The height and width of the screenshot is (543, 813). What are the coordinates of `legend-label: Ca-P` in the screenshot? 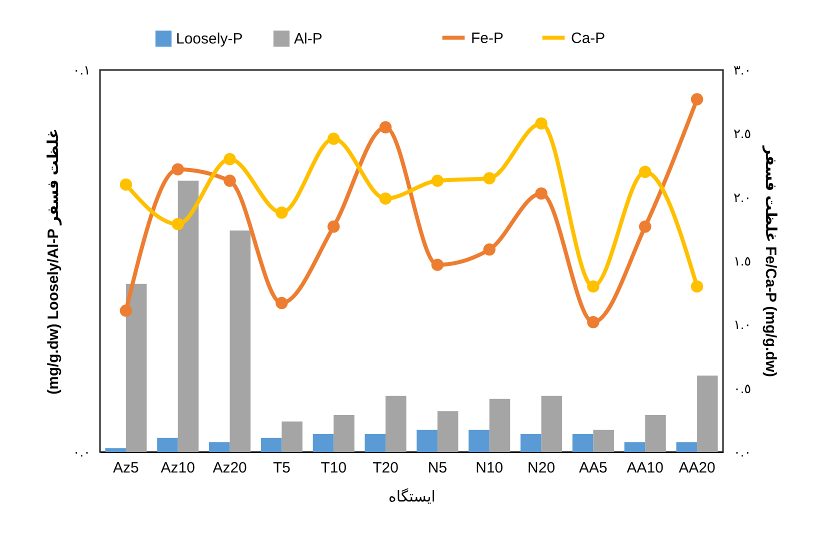 It's located at (588, 38).